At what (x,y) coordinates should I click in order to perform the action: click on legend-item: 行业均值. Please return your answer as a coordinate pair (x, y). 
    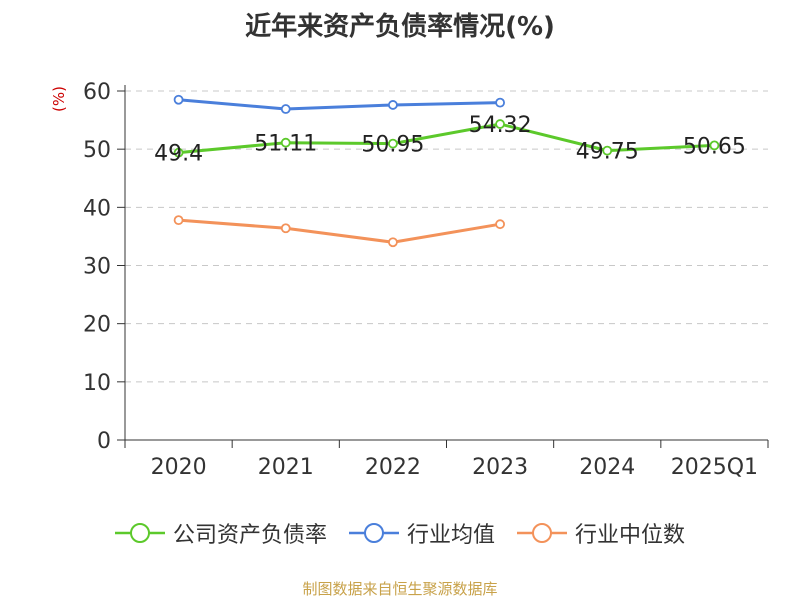
    Looking at the image, I should click on (421, 533).